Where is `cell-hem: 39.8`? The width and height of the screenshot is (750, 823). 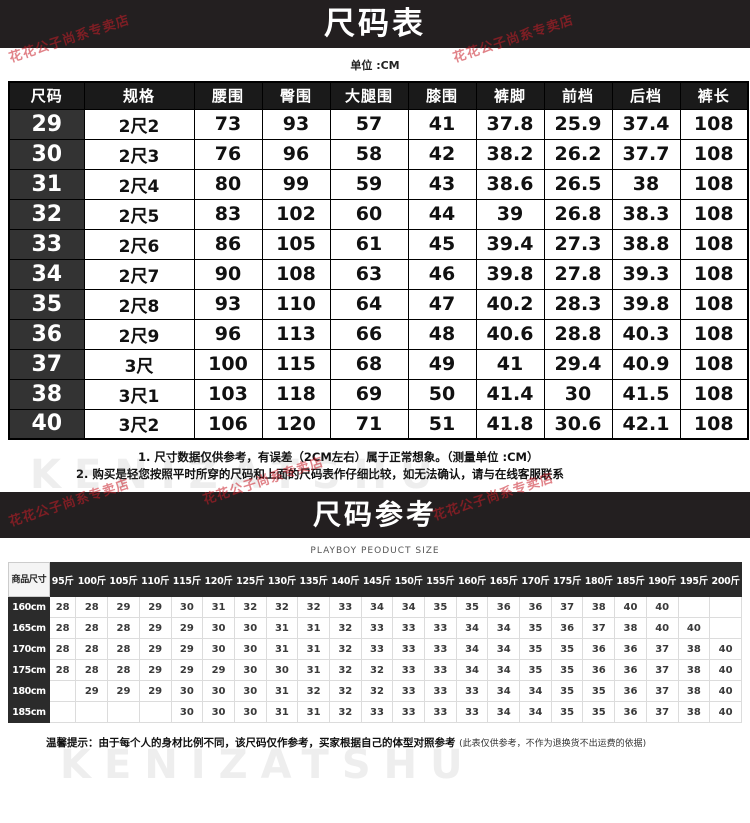
cell-hem: 39.8 is located at coordinates (510, 274).